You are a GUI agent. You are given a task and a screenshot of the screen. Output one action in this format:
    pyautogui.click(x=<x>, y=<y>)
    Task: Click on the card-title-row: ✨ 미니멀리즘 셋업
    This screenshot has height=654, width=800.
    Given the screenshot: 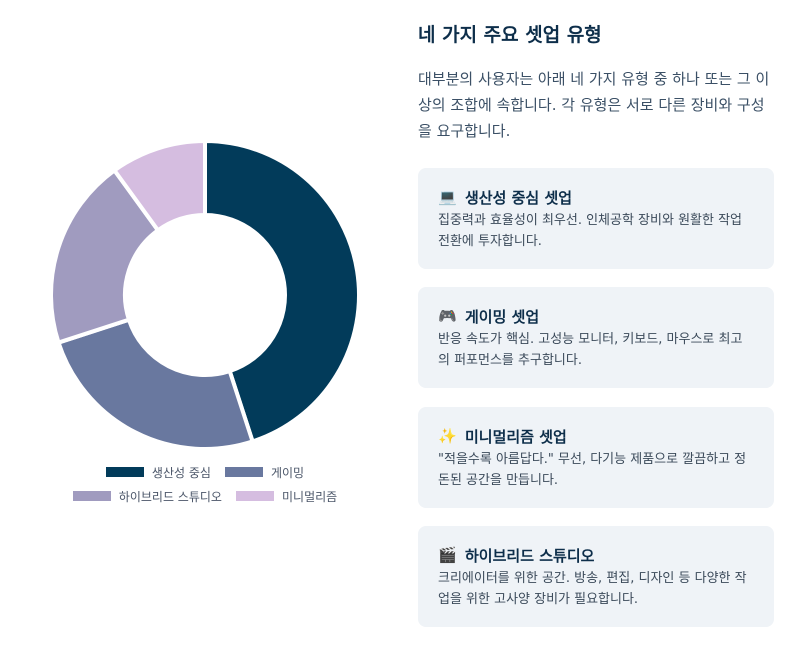 What is the action you would take?
    pyautogui.click(x=596, y=436)
    